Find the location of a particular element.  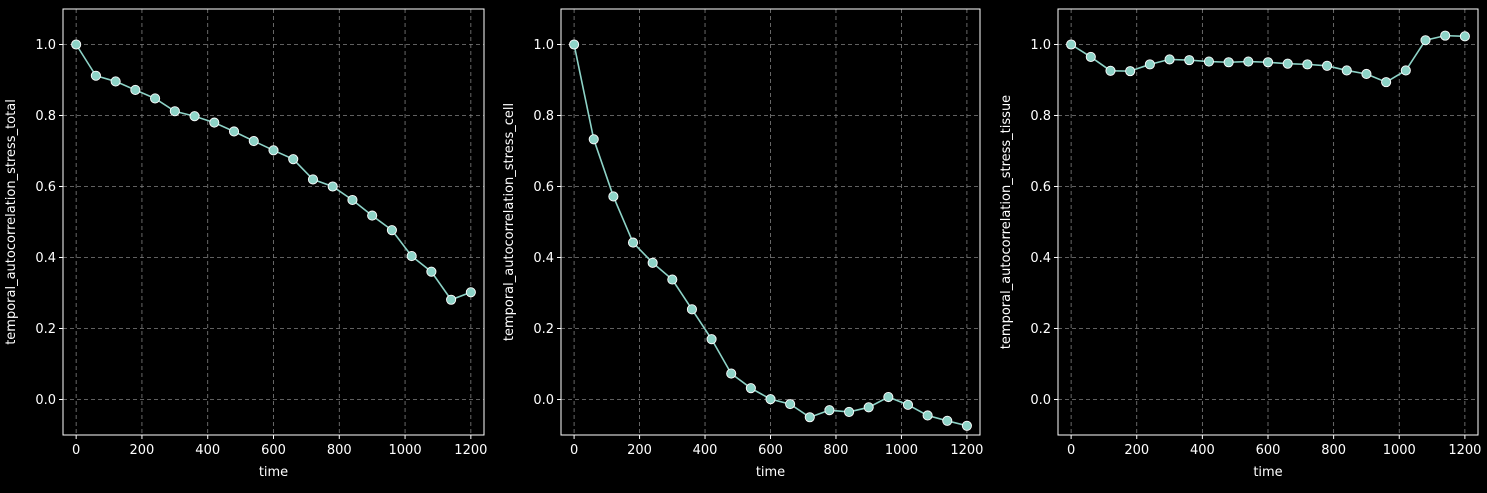

y-axis-label: temporal_autocorrelation_stress_tissue is located at coordinates (1006, 222).